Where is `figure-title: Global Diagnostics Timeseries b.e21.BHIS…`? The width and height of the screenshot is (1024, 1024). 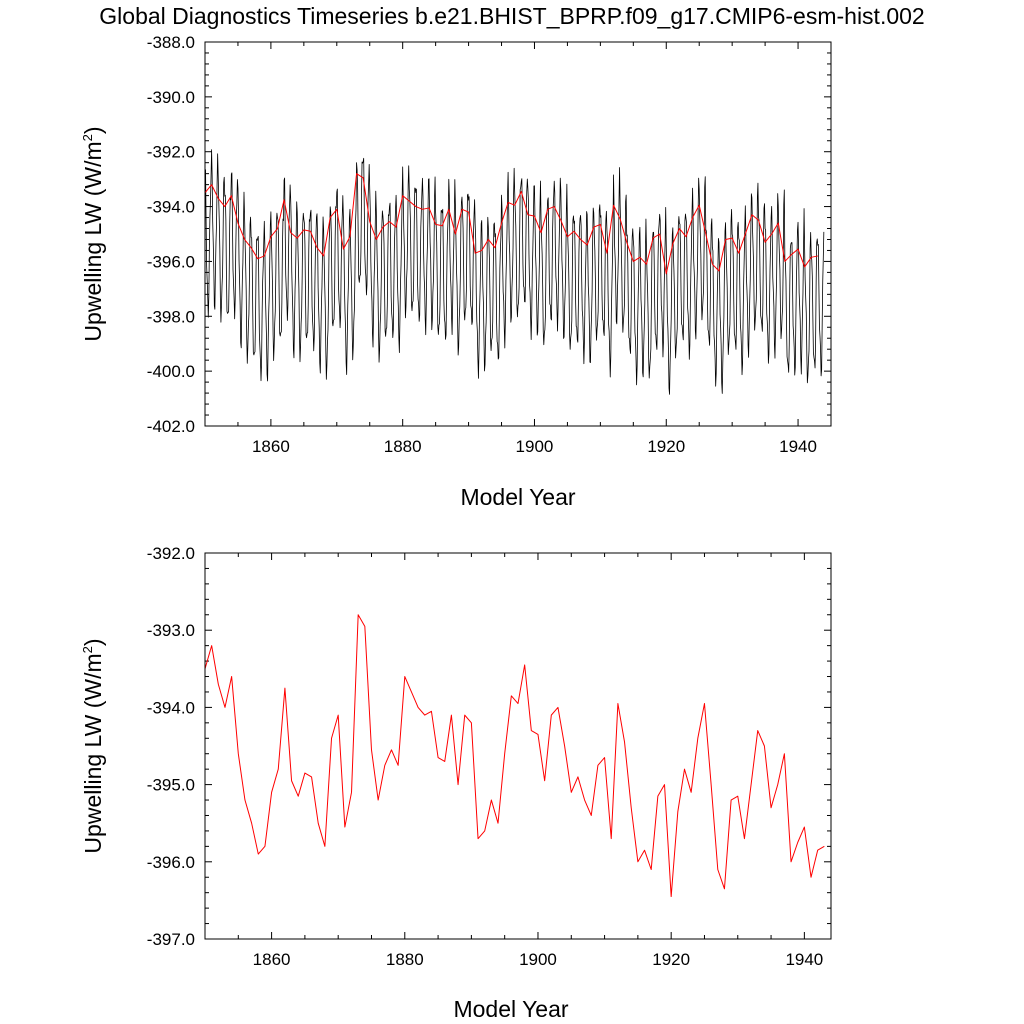
figure-title: Global Diagnostics Timeseries b.e21.BHIS… is located at coordinates (511, 16).